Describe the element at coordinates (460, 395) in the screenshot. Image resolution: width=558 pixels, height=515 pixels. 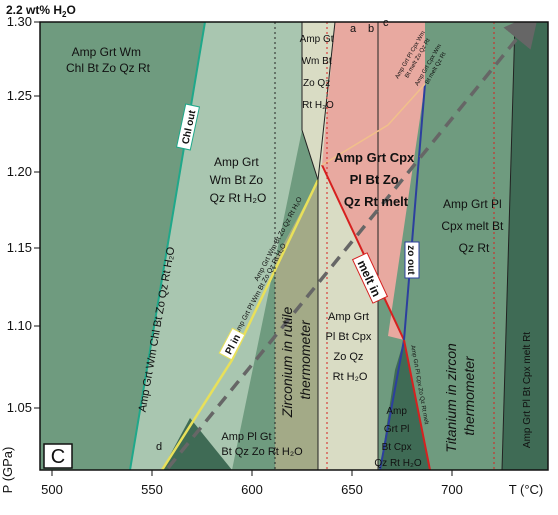
I see `ti-in-zircon-label: Titanium in zircon thermometer` at that location.